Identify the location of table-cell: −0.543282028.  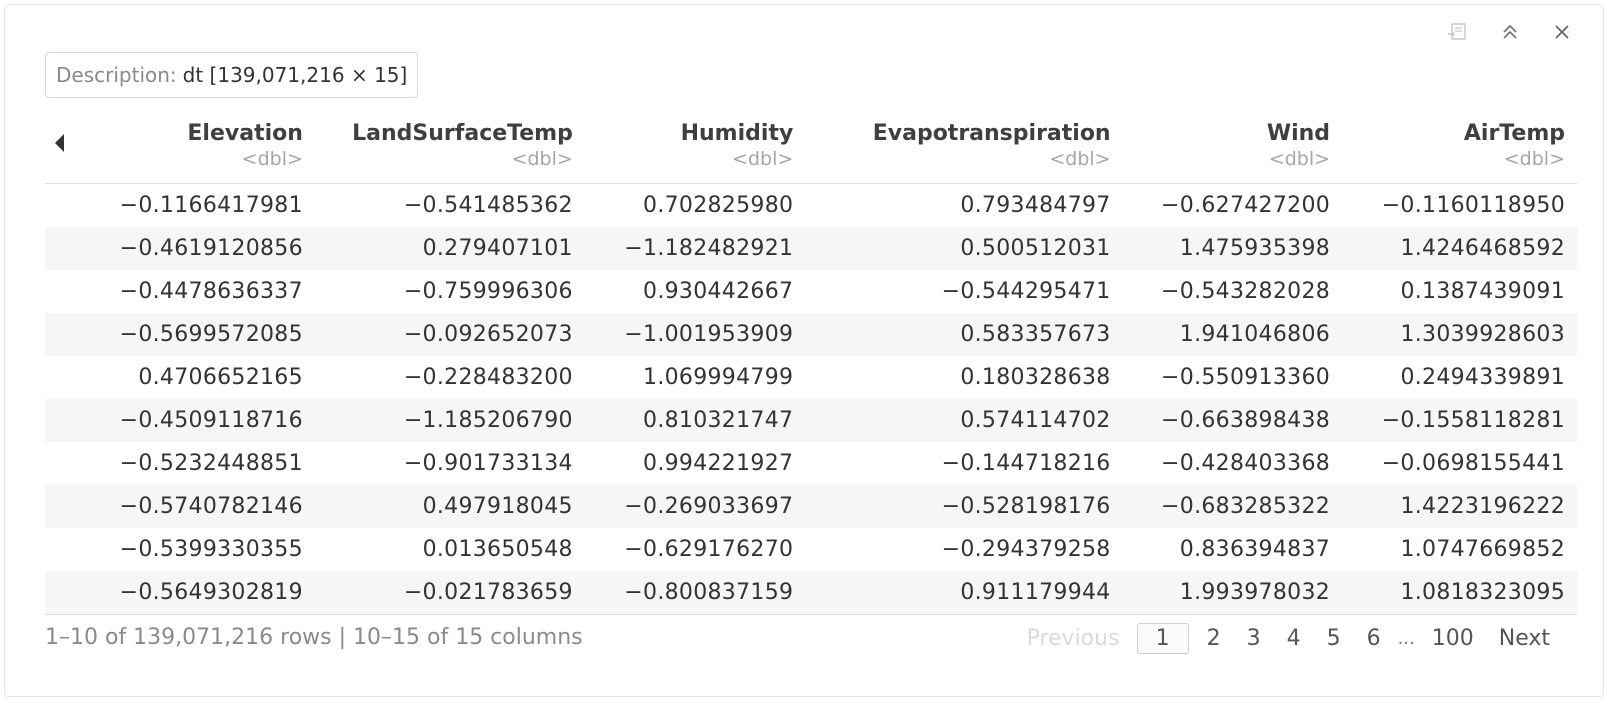
(1232, 291).